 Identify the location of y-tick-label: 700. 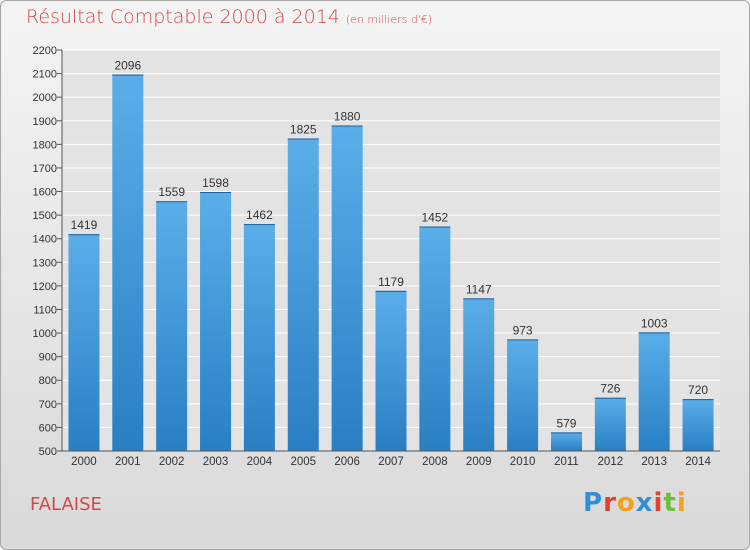
(48, 405).